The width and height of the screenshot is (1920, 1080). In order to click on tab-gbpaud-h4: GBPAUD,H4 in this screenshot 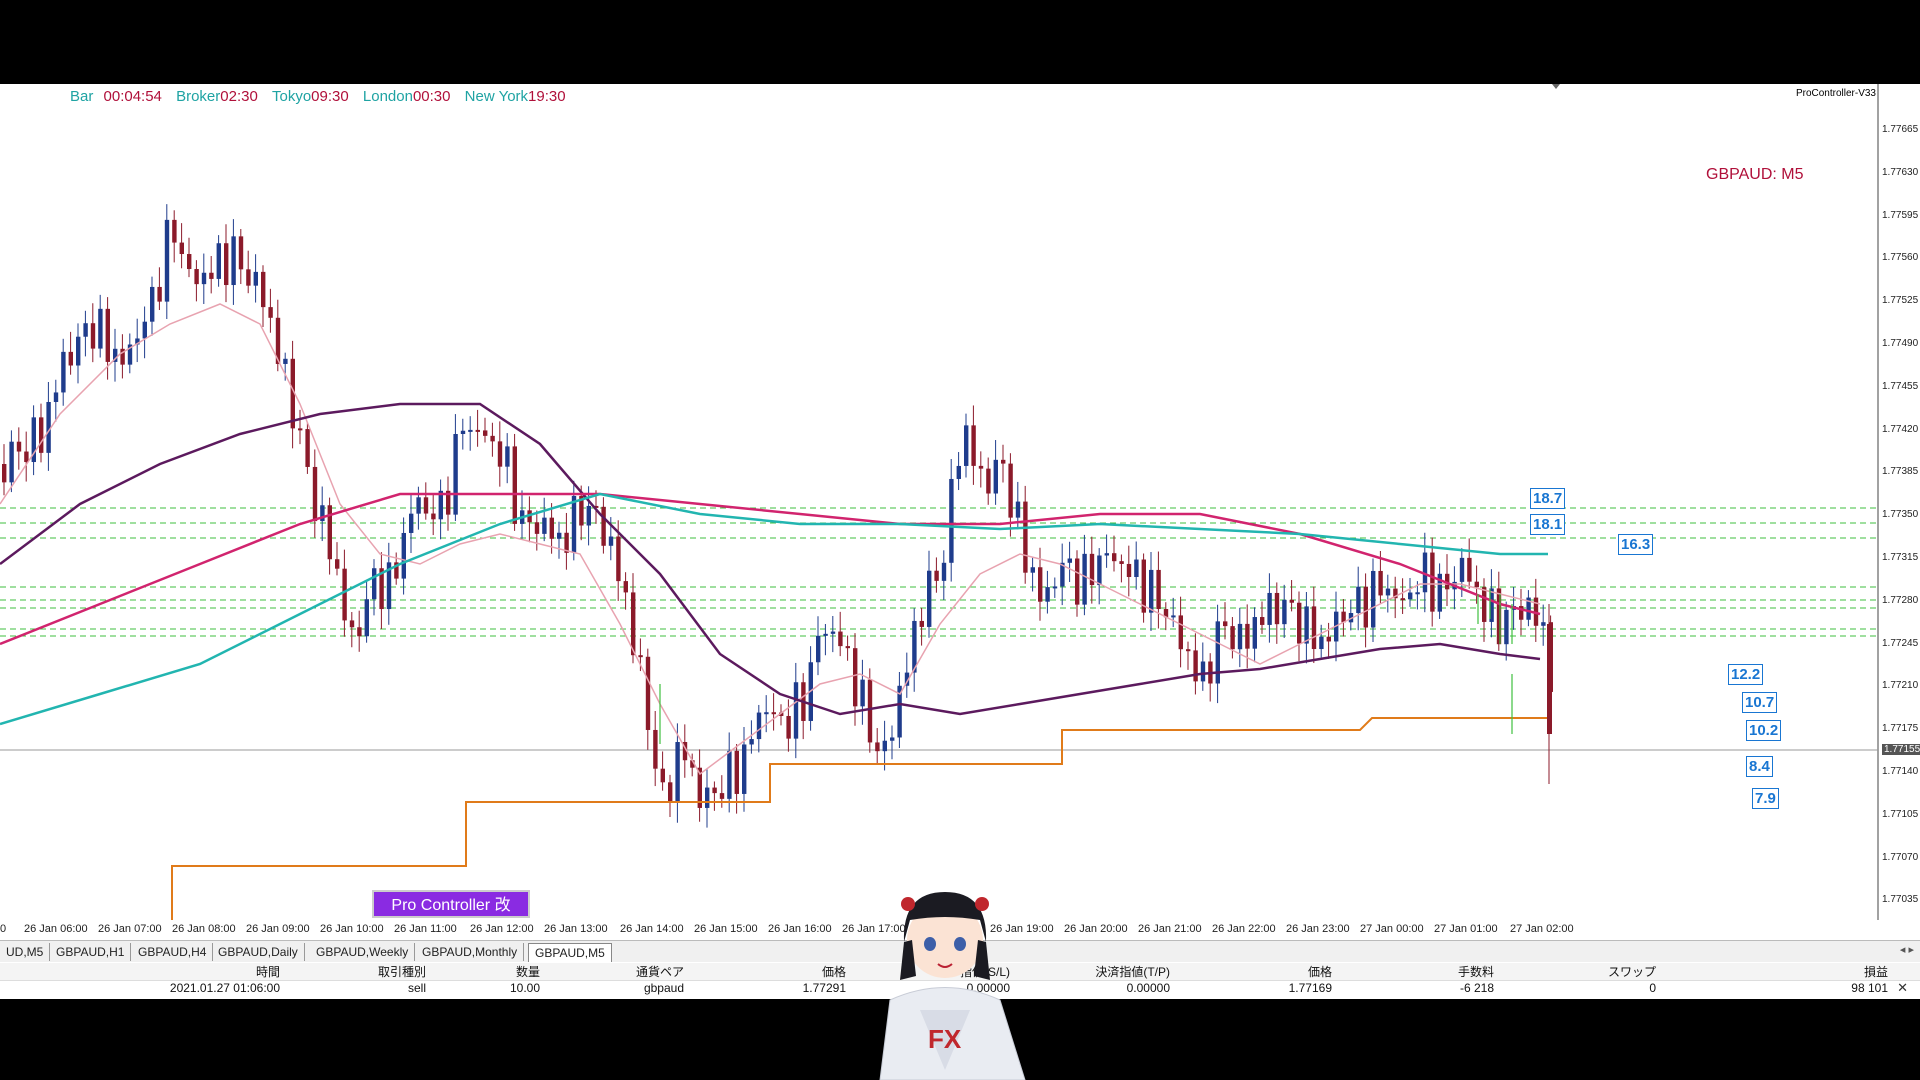, I will do `click(173, 952)`.